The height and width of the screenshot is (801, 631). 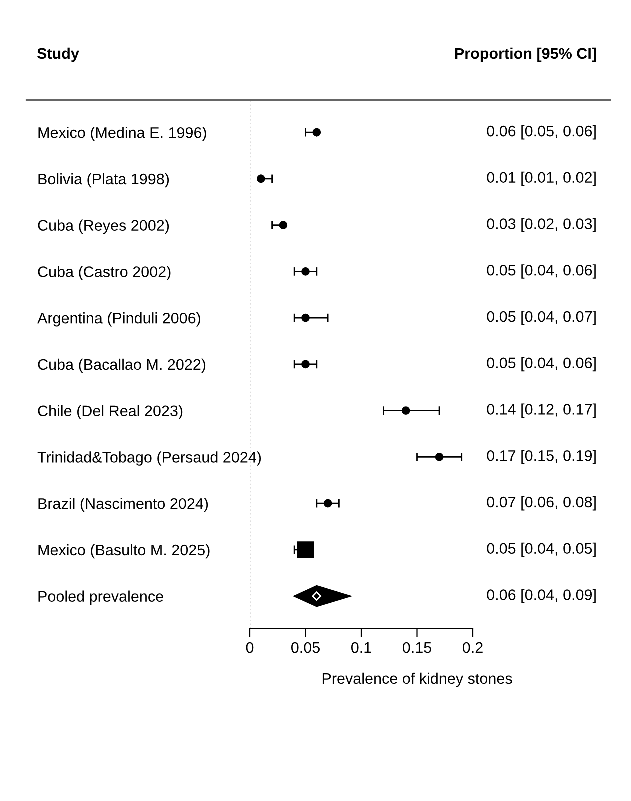 What do you see at coordinates (58, 55) in the screenshot?
I see `text: Study` at bounding box center [58, 55].